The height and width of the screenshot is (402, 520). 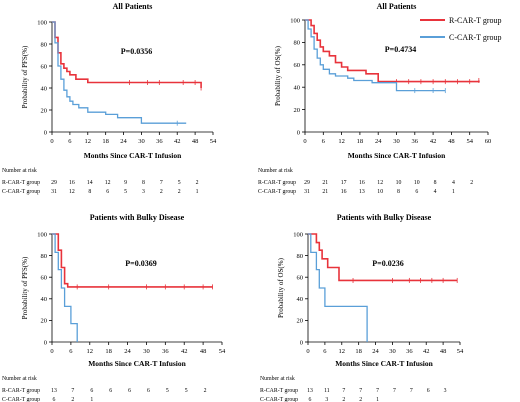 I want to click on x-tick-label: 54, so click(x=460, y=351).